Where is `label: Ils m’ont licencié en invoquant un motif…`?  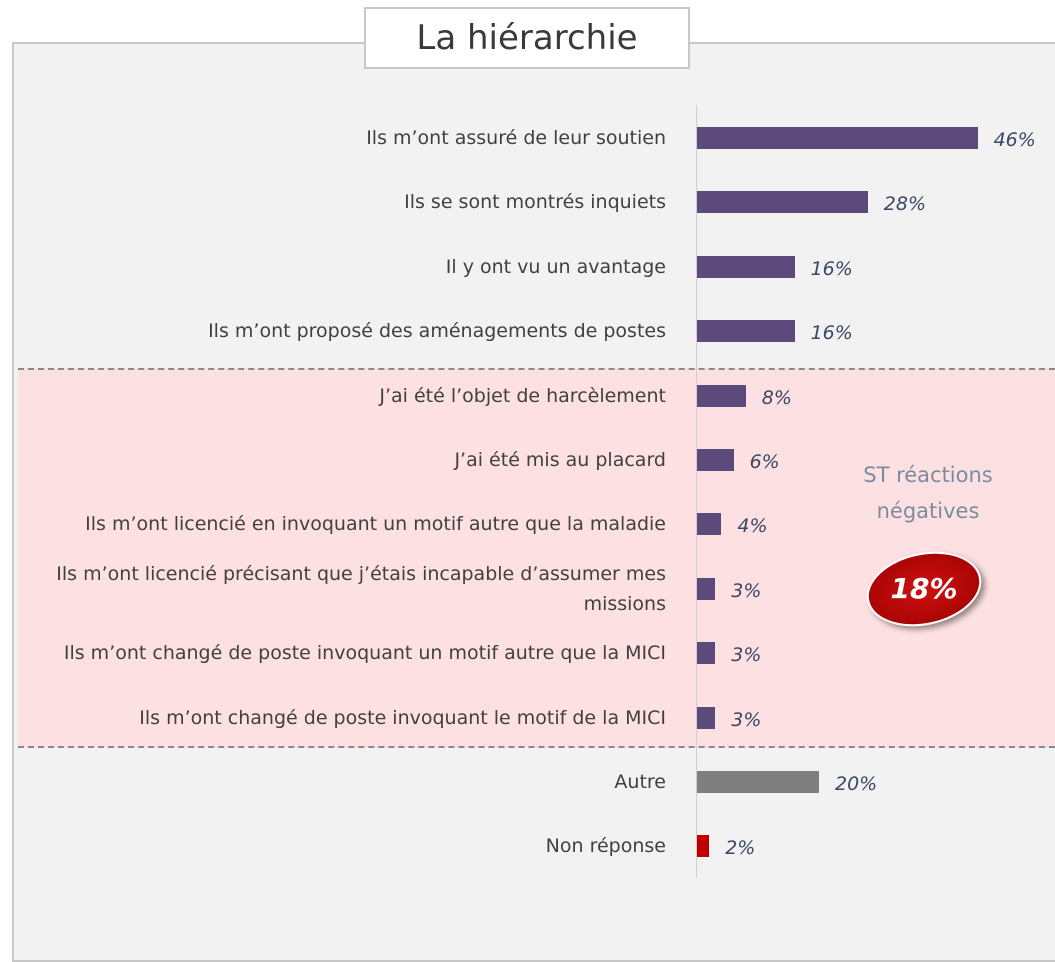
label: Ils m’ont licencié en invoquant un motif… is located at coordinates (375, 524).